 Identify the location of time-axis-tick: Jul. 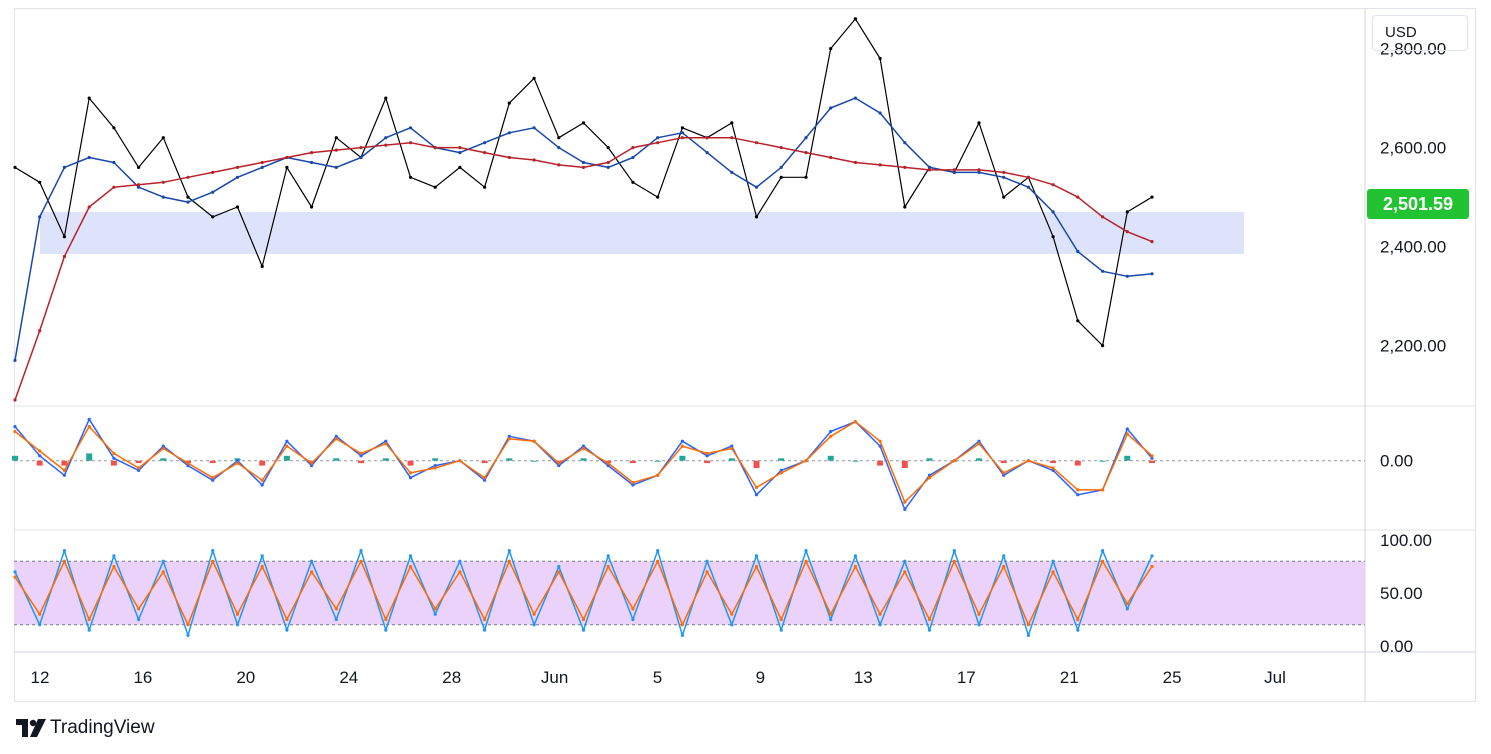
(1275, 677).